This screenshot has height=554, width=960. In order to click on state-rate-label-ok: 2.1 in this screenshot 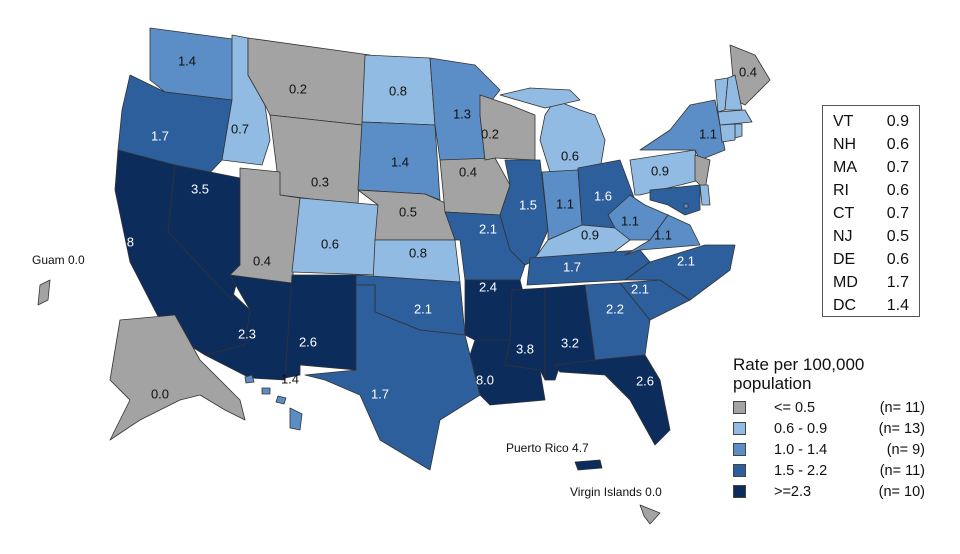, I will do `click(423, 308)`.